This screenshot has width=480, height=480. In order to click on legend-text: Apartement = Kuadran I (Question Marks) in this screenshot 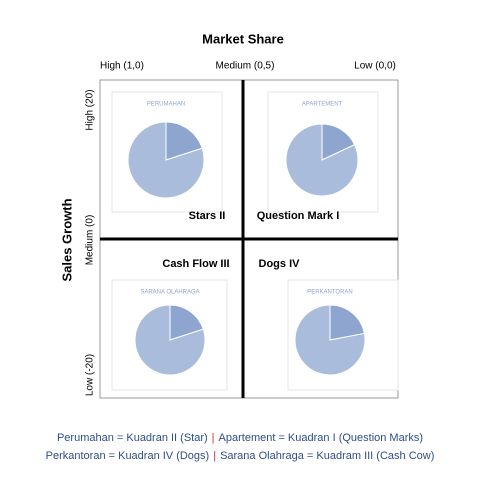, I will do `click(321, 438)`.